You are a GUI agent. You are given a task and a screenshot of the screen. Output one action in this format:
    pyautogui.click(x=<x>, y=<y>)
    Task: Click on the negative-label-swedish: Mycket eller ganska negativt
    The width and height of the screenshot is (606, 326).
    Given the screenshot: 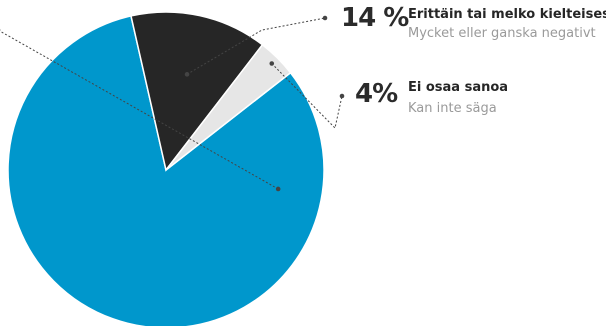 What is the action you would take?
    pyautogui.click(x=502, y=33)
    